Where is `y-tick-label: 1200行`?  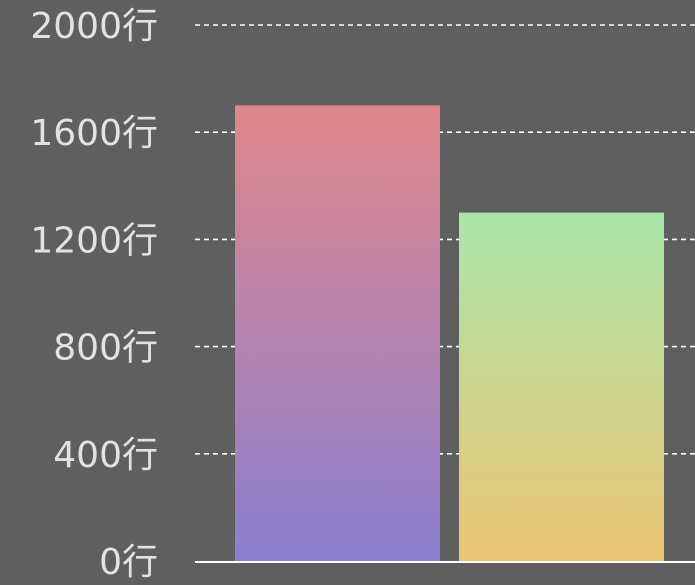 y-tick-label: 1200行 is located at coordinates (94, 240).